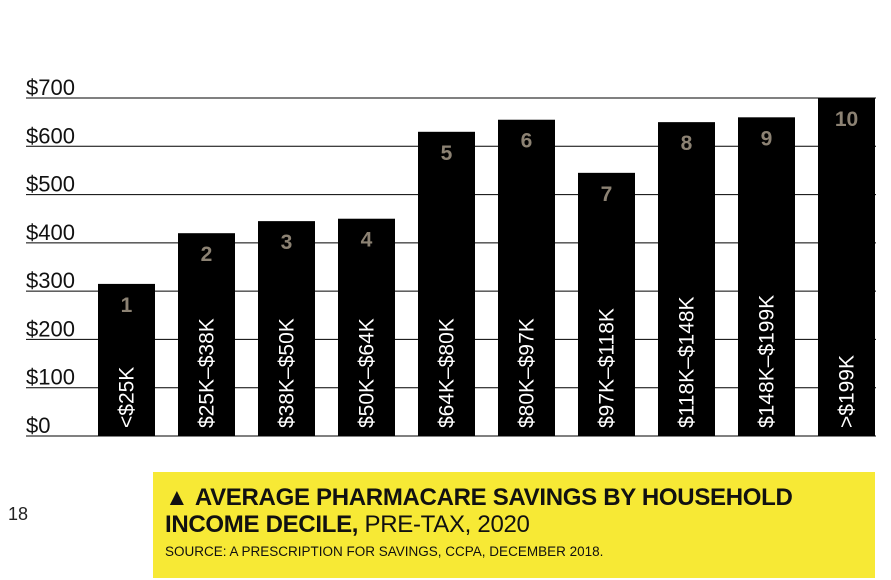  Describe the element at coordinates (207, 373) in the screenshot. I see `category-label: $25K–$38K` at that location.